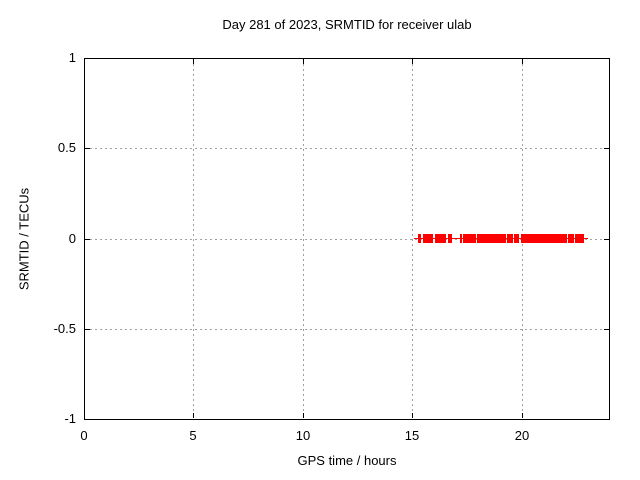 Image resolution: width=640 pixels, height=480 pixels. Describe the element at coordinates (72, 57) in the screenshot. I see `y-tick-label: 1` at that location.